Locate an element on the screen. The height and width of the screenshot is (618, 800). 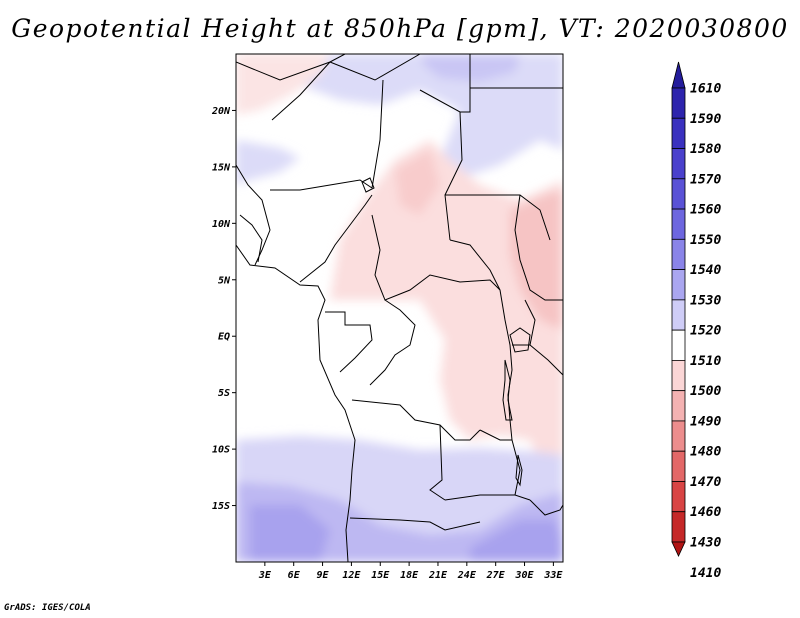
colorbar-bottom-arrow is located at coordinates (678, 549).